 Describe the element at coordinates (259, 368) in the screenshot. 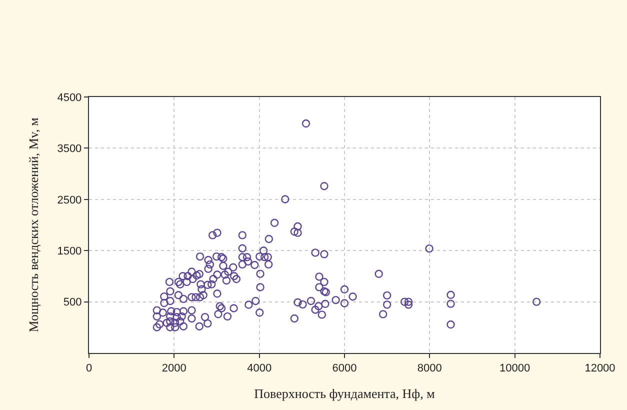

I see `x-tick-label: 4000` at that location.